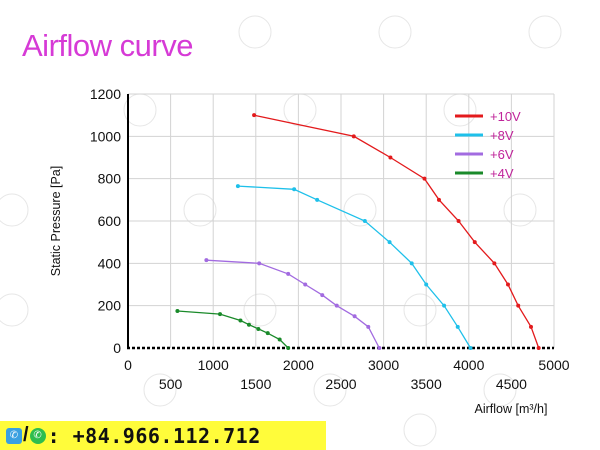 The height and width of the screenshot is (450, 600). What do you see at coordinates (502, 135) in the screenshot?
I see `legend-entry: +8V` at bounding box center [502, 135].